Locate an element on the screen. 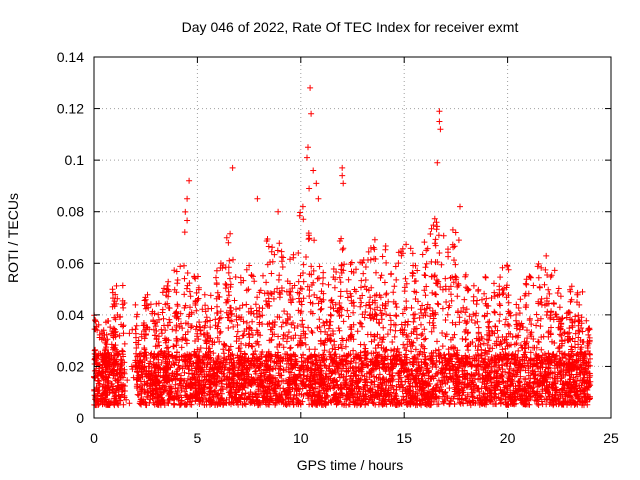  y-tick-labels: 0 0.02 0.04 0.06 0.08 0.1 0.12 0.14 is located at coordinates (70, 237).